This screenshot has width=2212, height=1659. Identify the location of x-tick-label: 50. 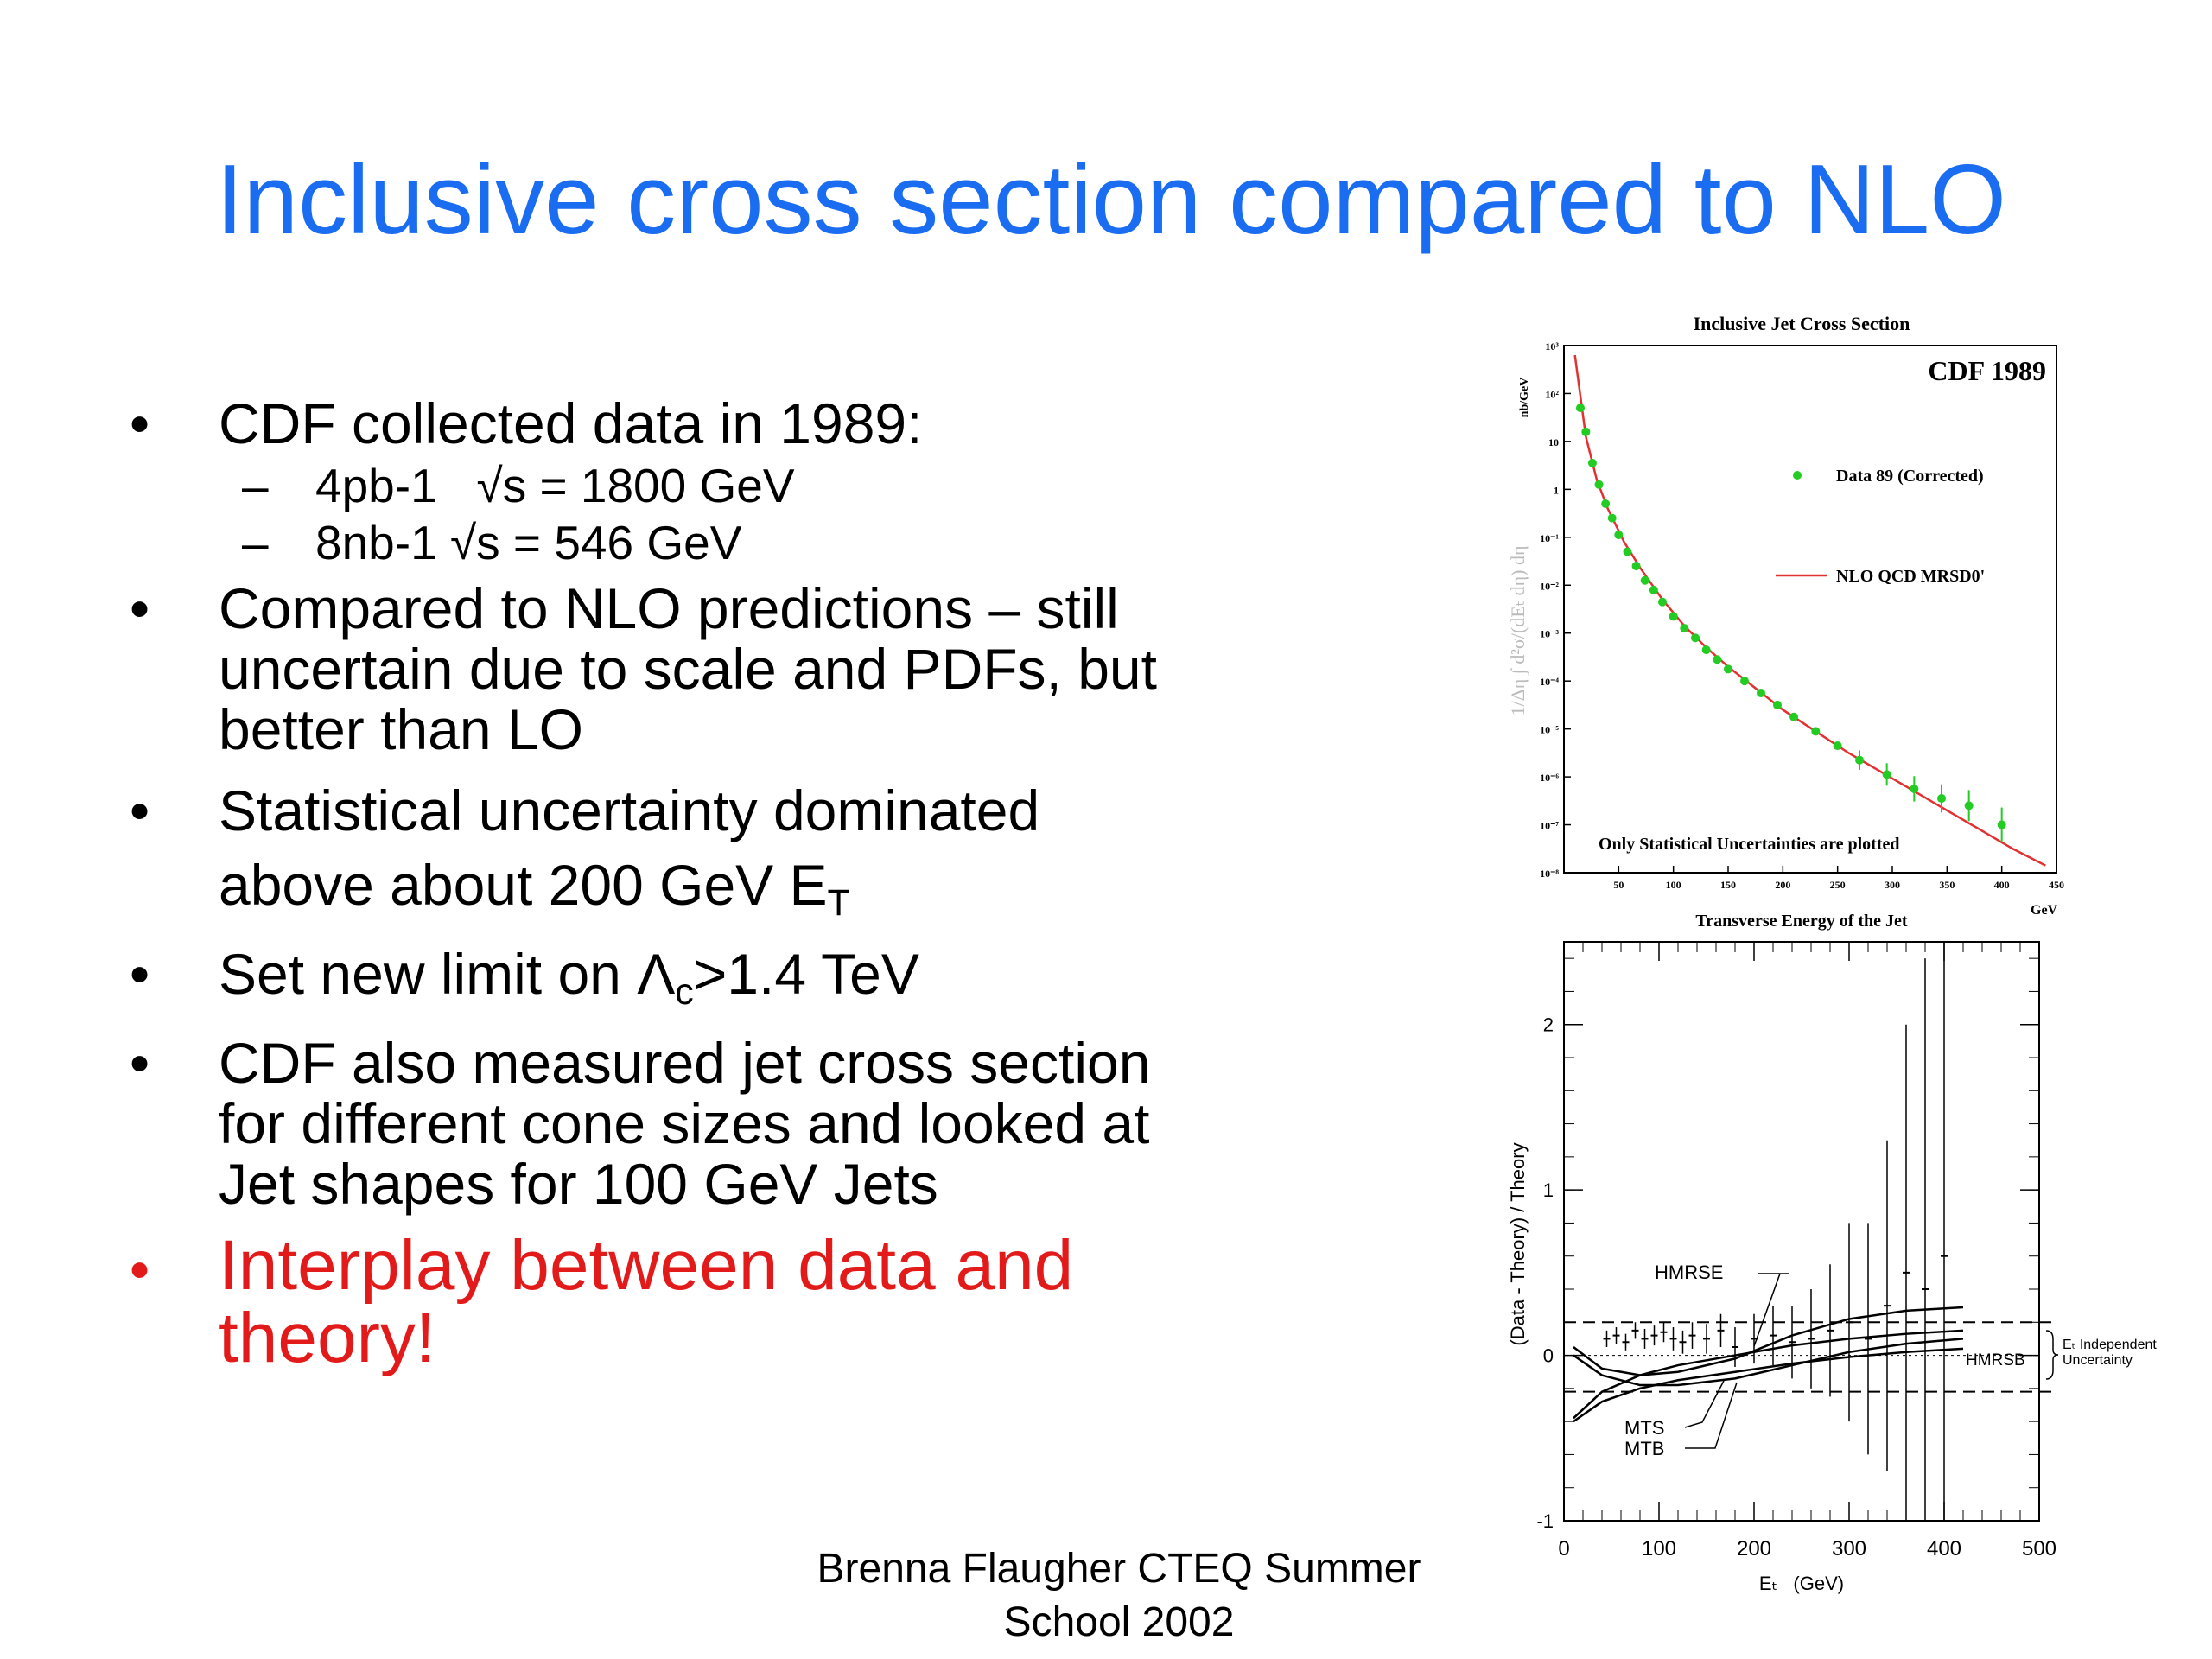
(1618, 885).